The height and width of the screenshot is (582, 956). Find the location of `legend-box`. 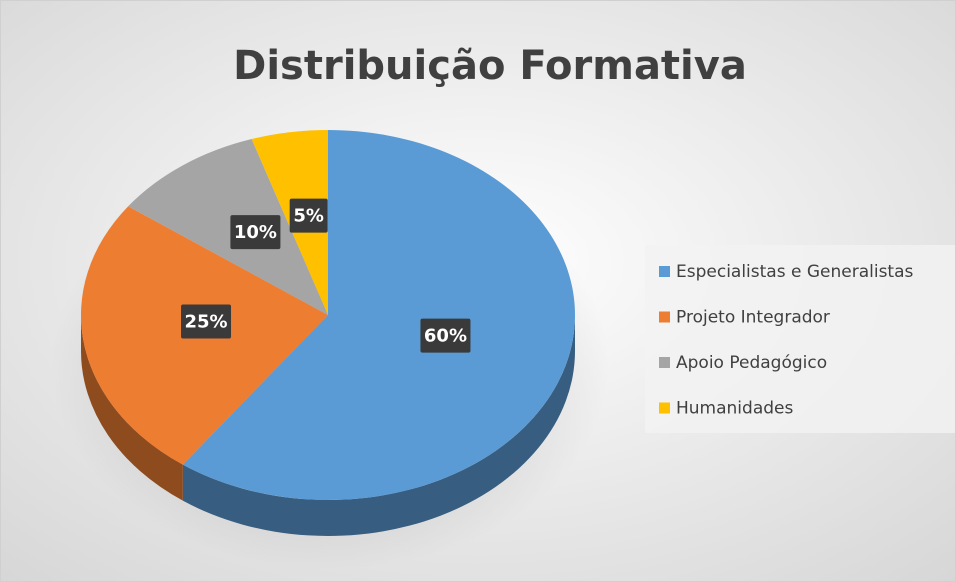

legend-box is located at coordinates (800, 339).